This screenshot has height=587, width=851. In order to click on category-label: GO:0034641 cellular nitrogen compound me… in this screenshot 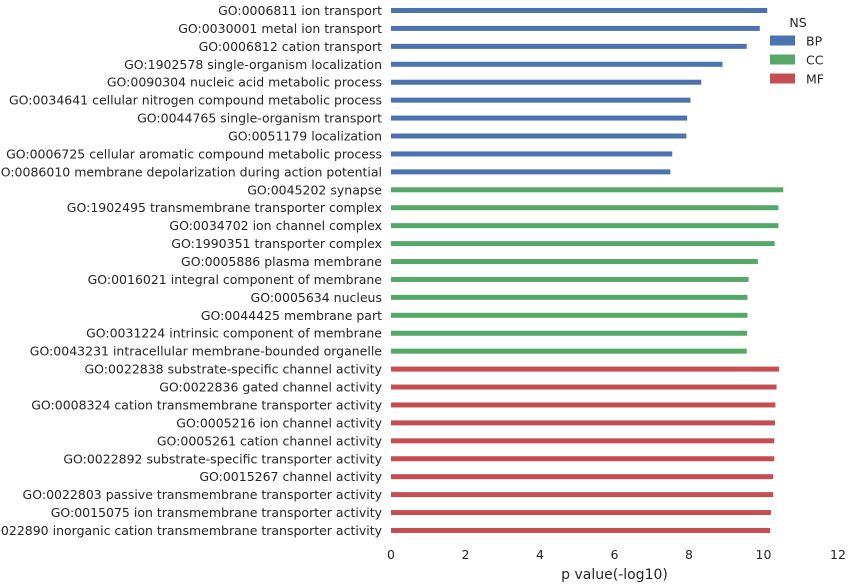, I will do `click(195, 100)`.